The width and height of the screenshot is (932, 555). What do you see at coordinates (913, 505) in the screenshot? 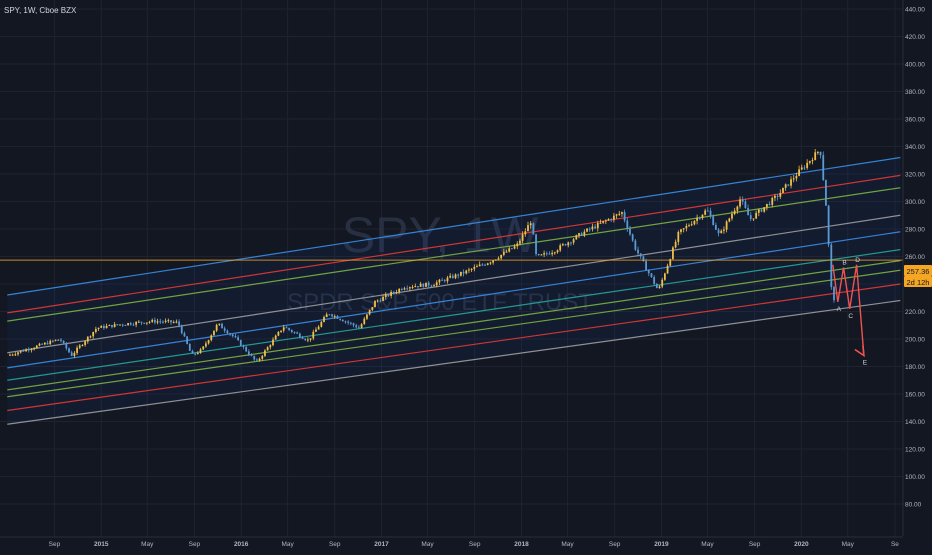
I see `y-tick-label: 80.00` at bounding box center [913, 505].